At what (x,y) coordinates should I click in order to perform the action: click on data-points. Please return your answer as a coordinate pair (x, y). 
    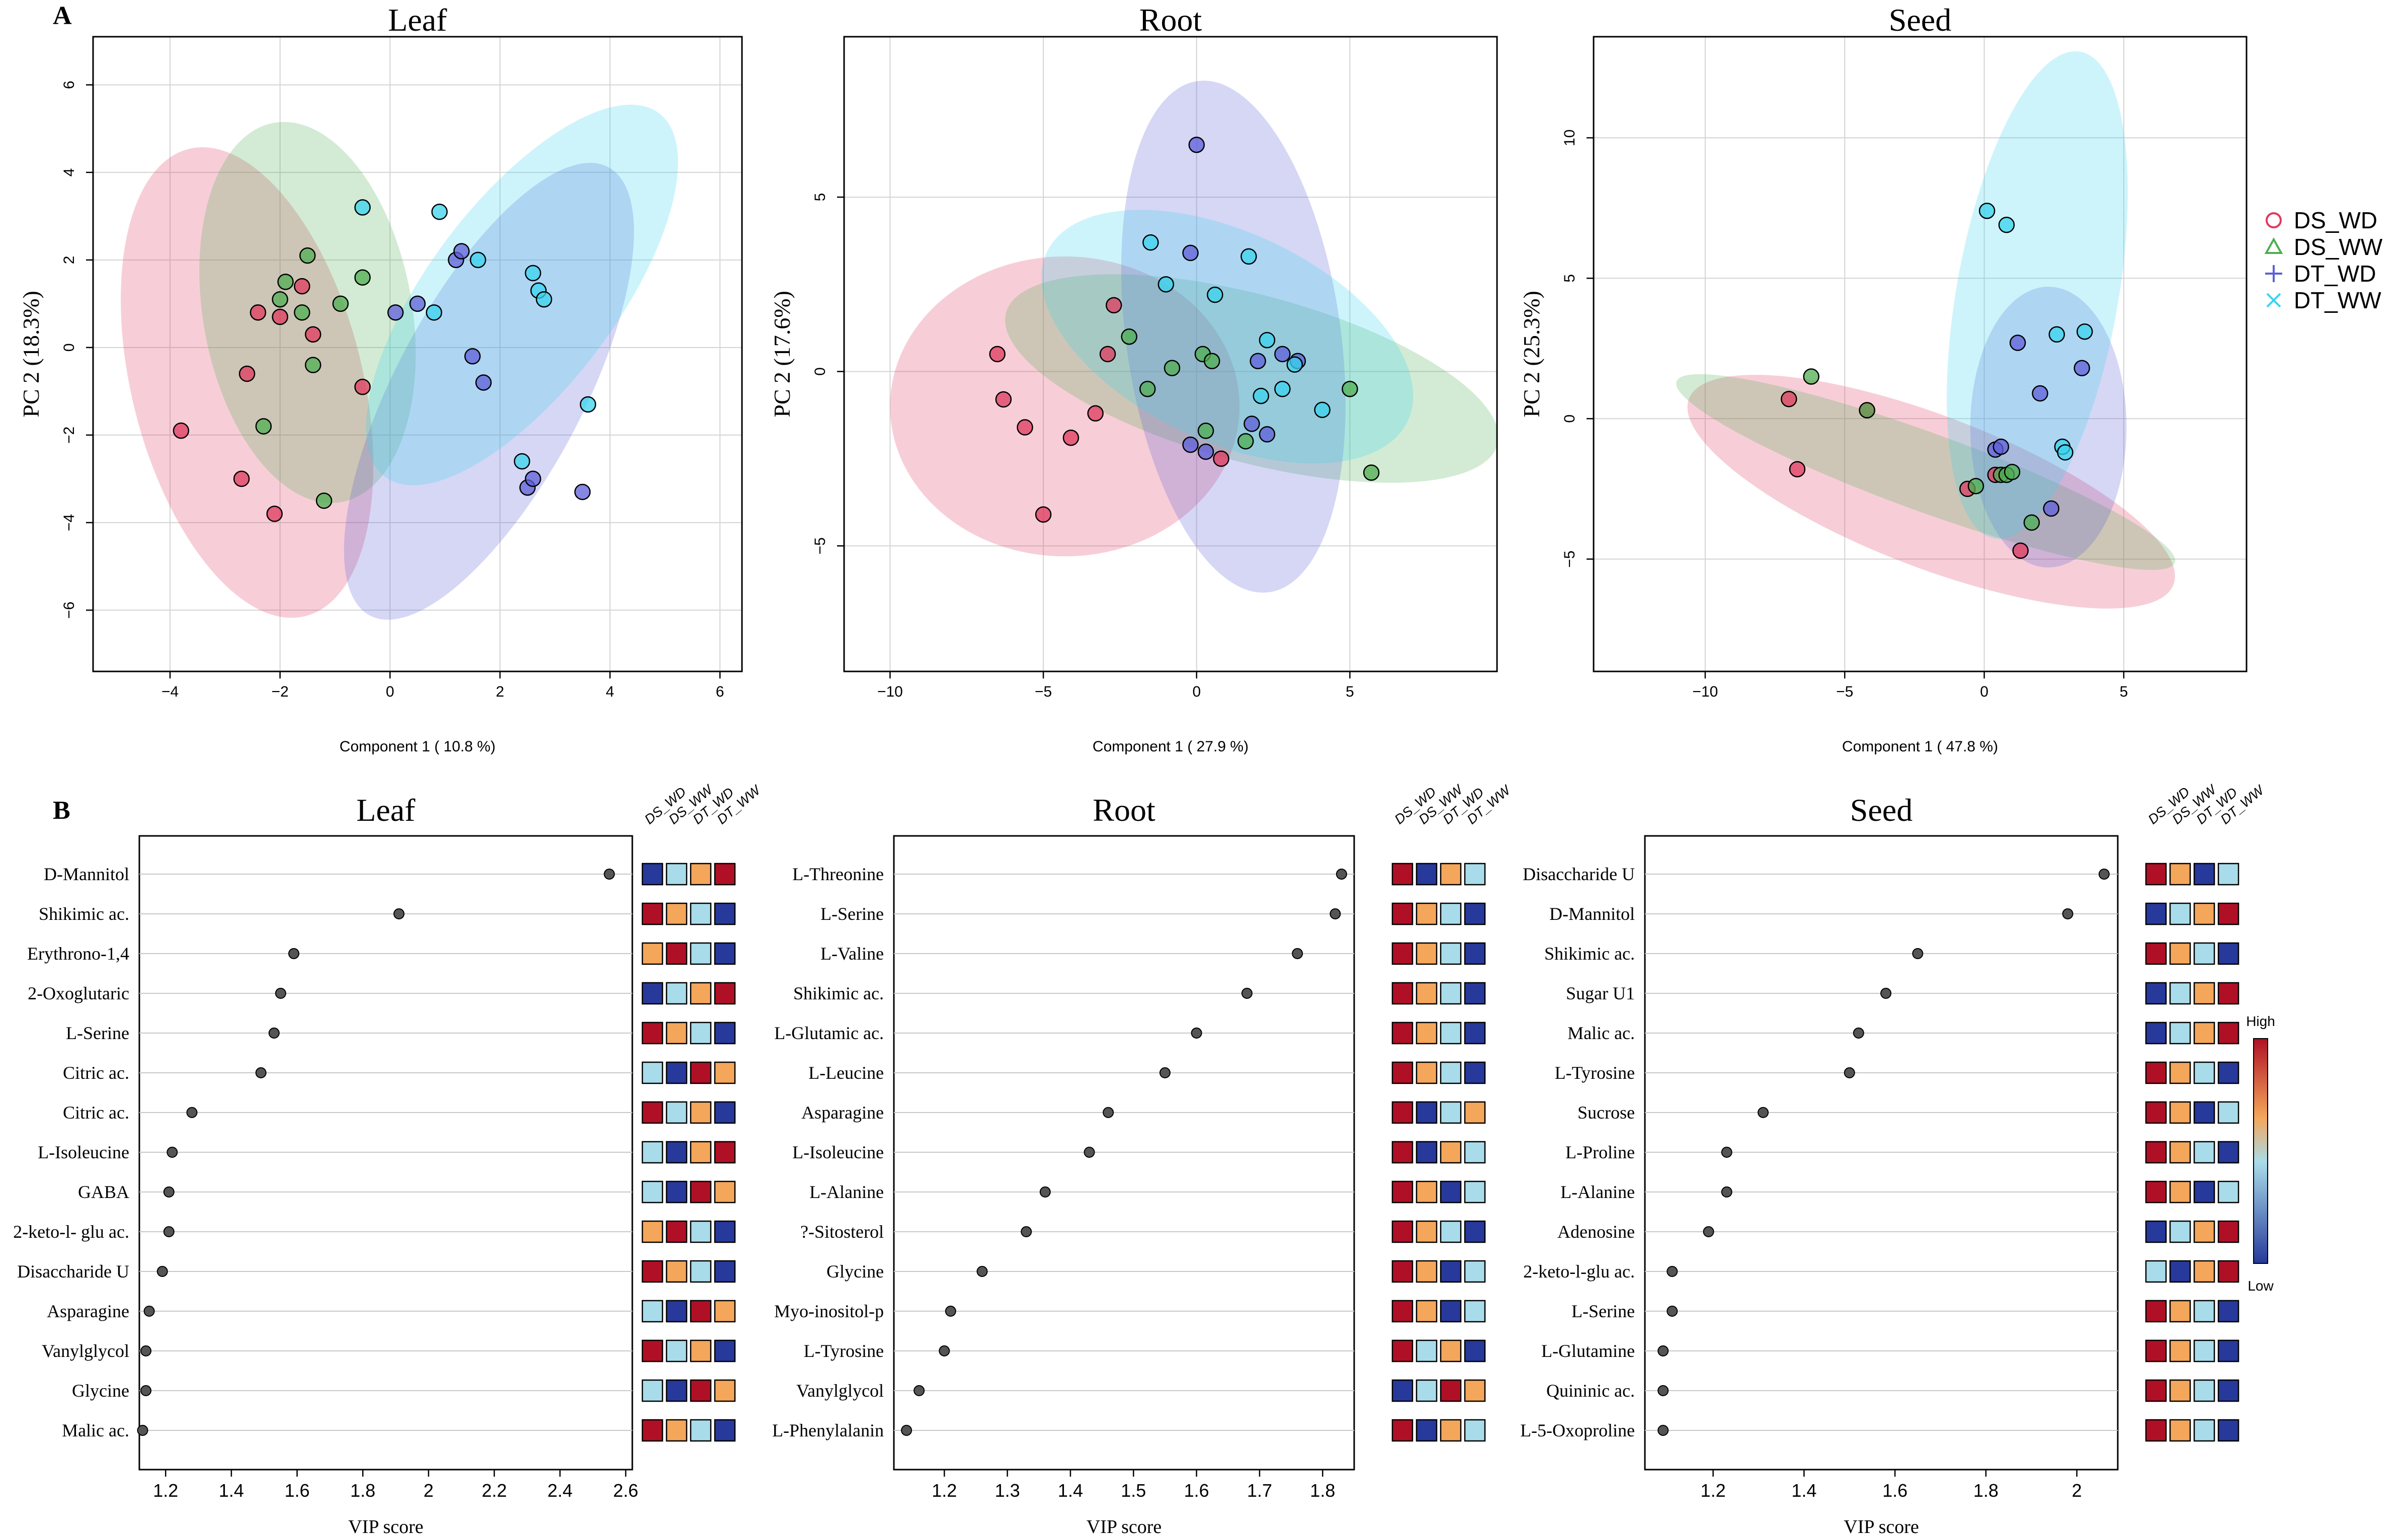
    Looking at the image, I should click on (1185, 330).